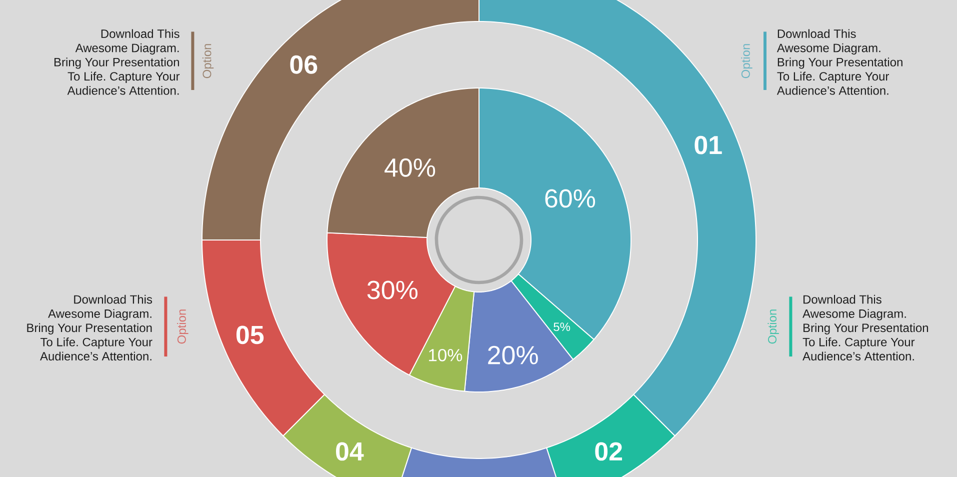 This screenshot has width=957, height=477. I want to click on data-label: 60%, so click(570, 198).